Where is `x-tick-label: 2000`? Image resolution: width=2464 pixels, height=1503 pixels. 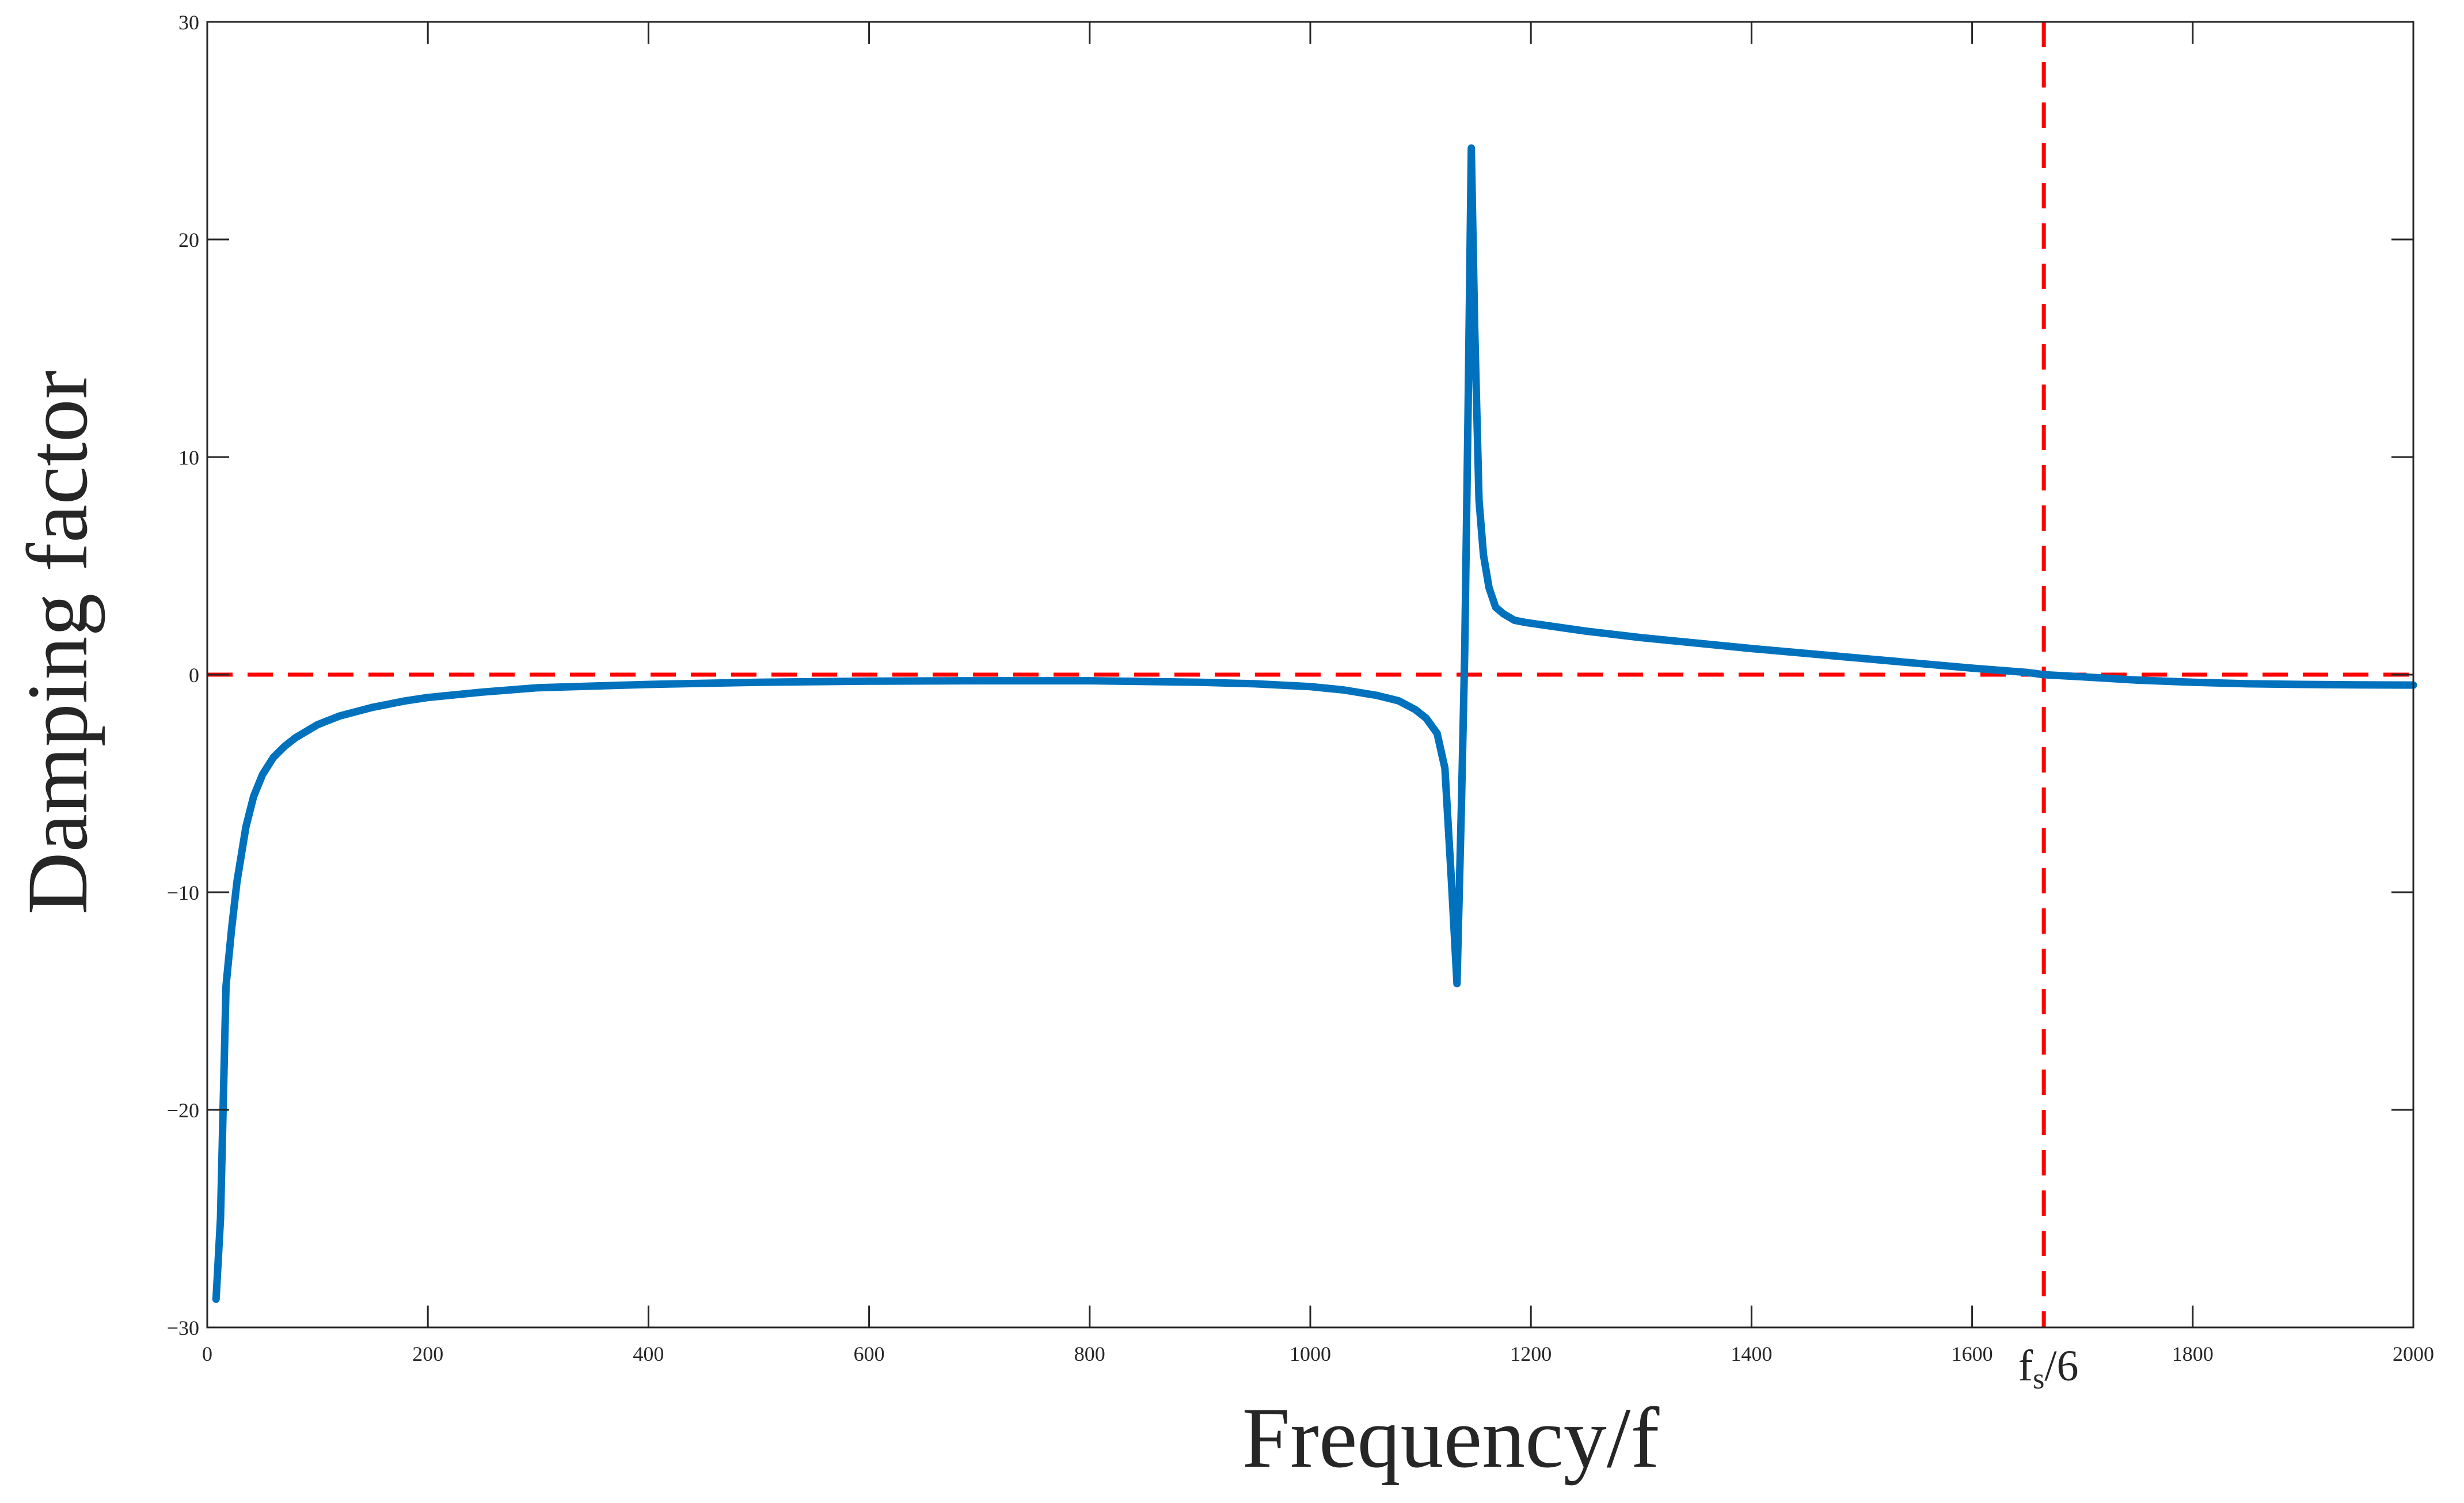
x-tick-label: 2000 is located at coordinates (2414, 1353).